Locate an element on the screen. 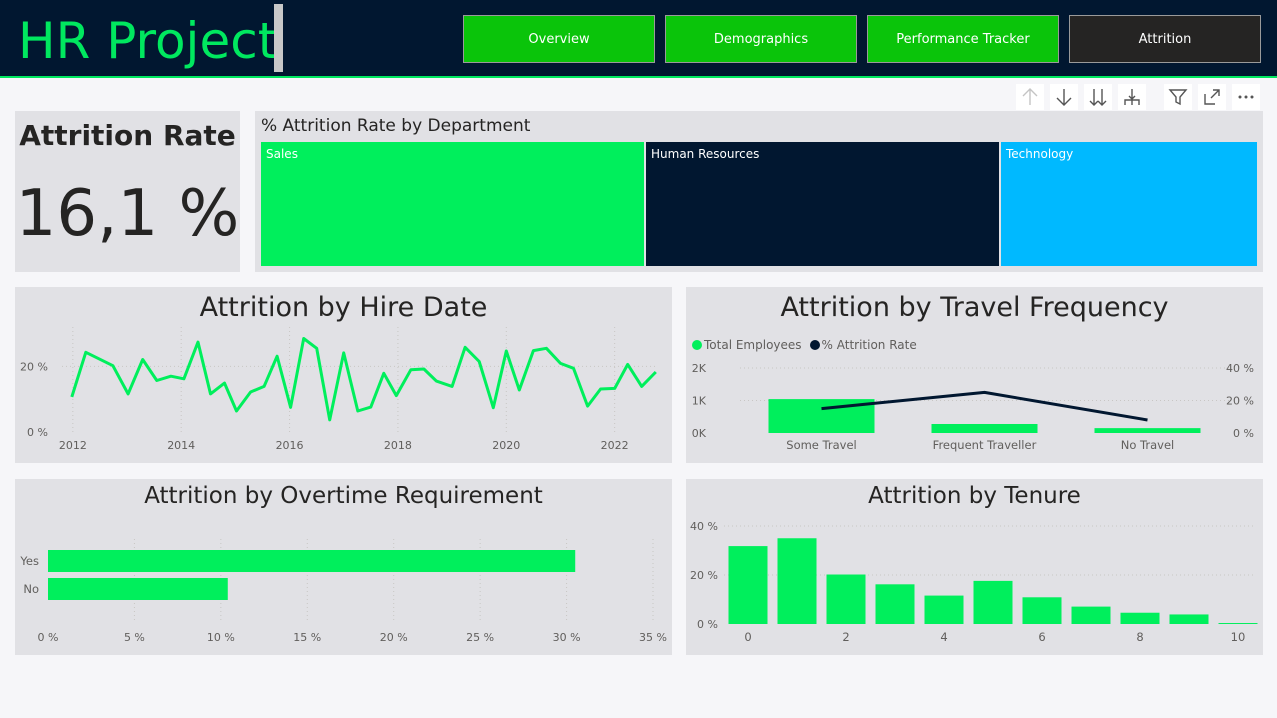  tenure-y-tick: 20 % is located at coordinates (704, 575).